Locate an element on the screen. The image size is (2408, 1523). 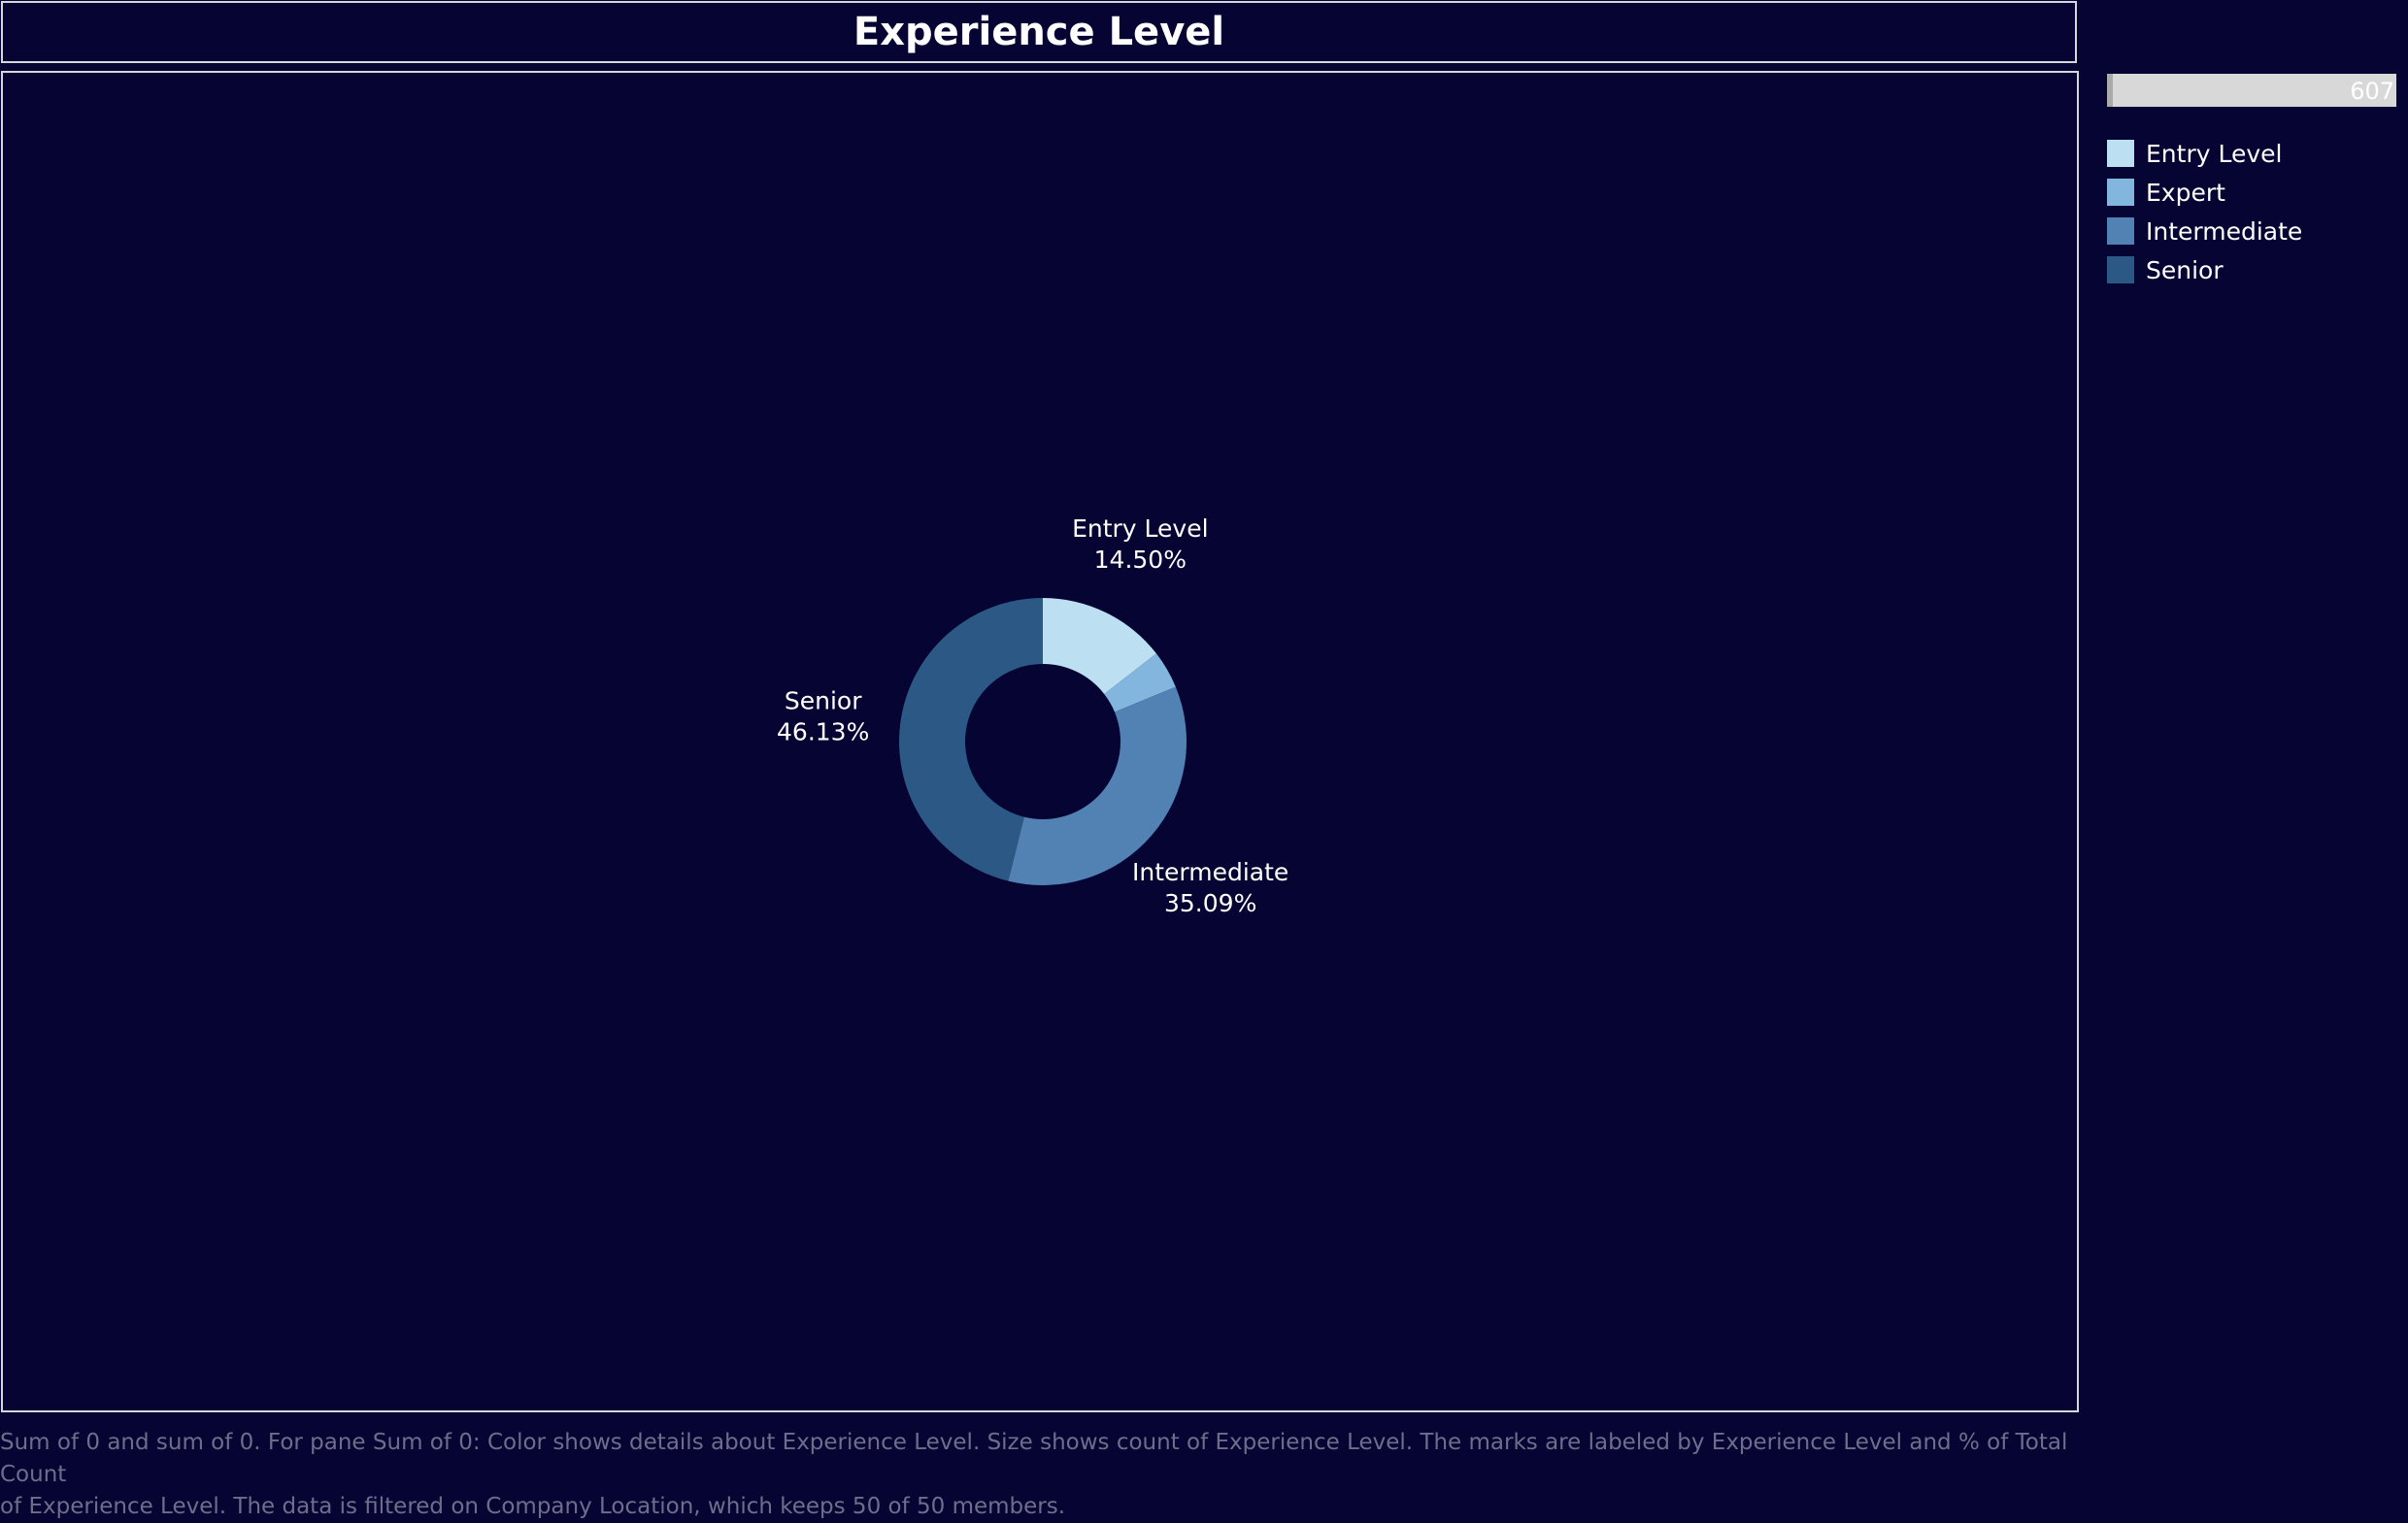
legend-item-entry-level: Entry Level is located at coordinates (2204, 153).